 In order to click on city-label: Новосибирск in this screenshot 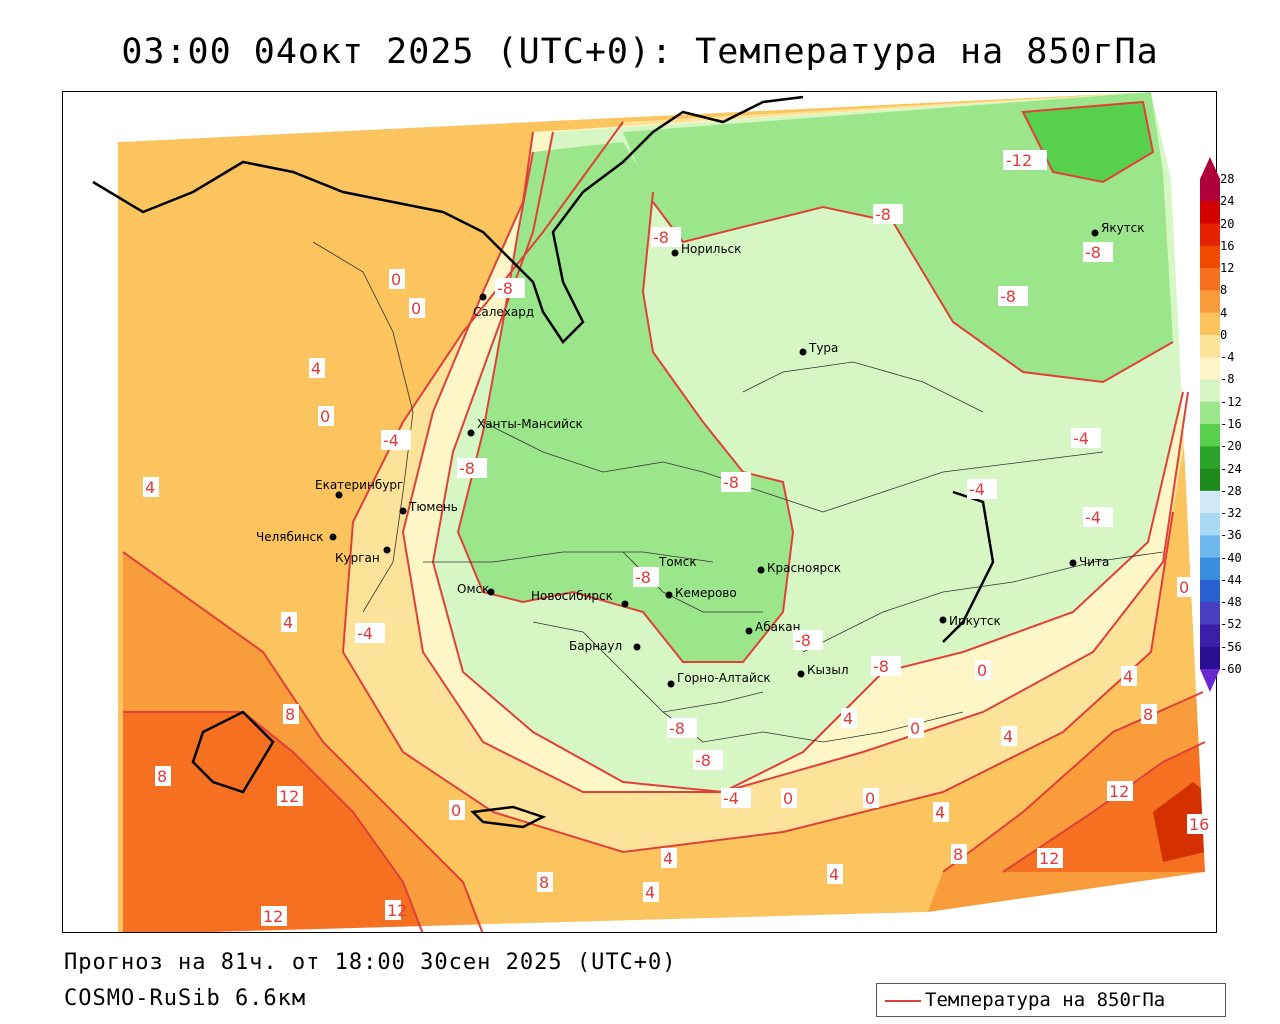, I will do `click(572, 596)`.